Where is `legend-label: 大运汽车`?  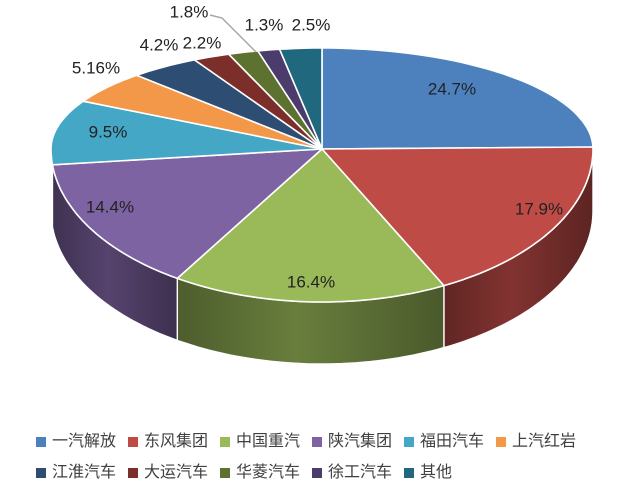
legend-label: 大运汽车 is located at coordinates (176, 472).